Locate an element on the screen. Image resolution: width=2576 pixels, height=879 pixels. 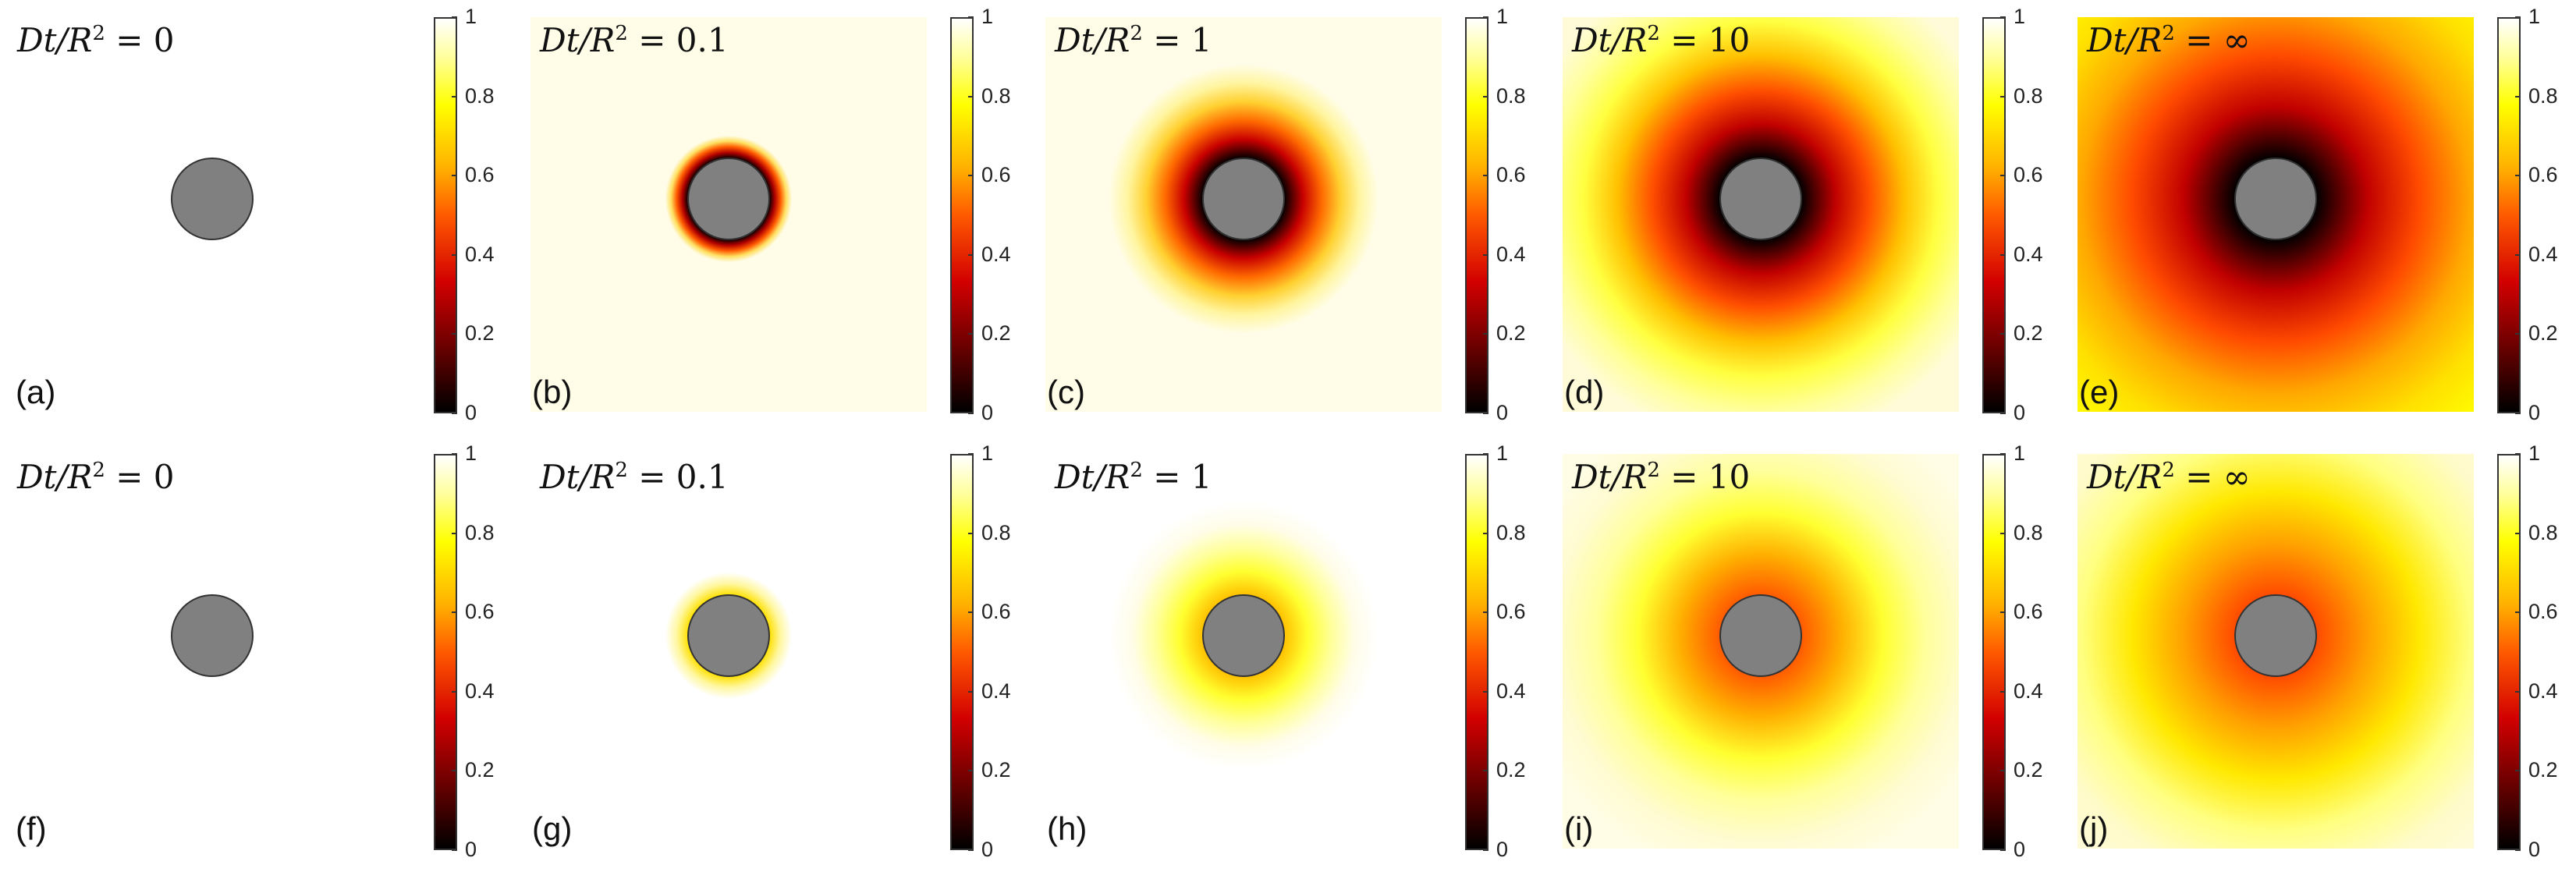
panel-title: Dt/R2 = 10 is located at coordinates (1661, 477).